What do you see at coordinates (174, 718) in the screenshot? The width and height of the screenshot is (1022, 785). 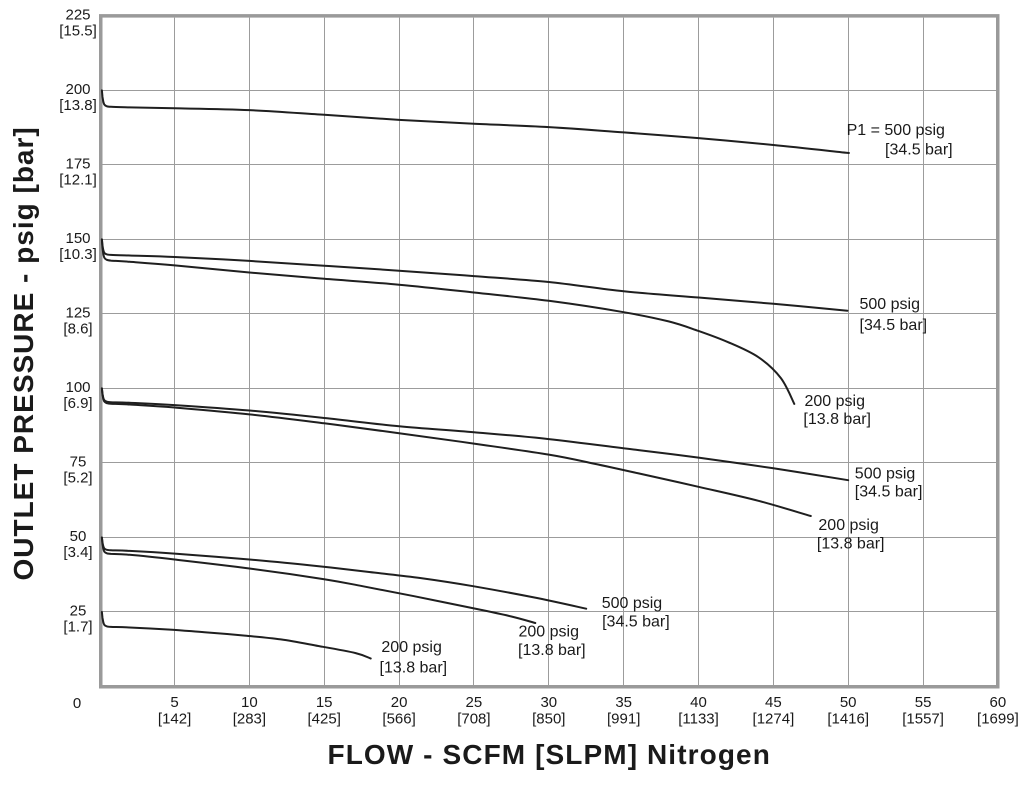 I see `svg-text: [142]` at bounding box center [174, 718].